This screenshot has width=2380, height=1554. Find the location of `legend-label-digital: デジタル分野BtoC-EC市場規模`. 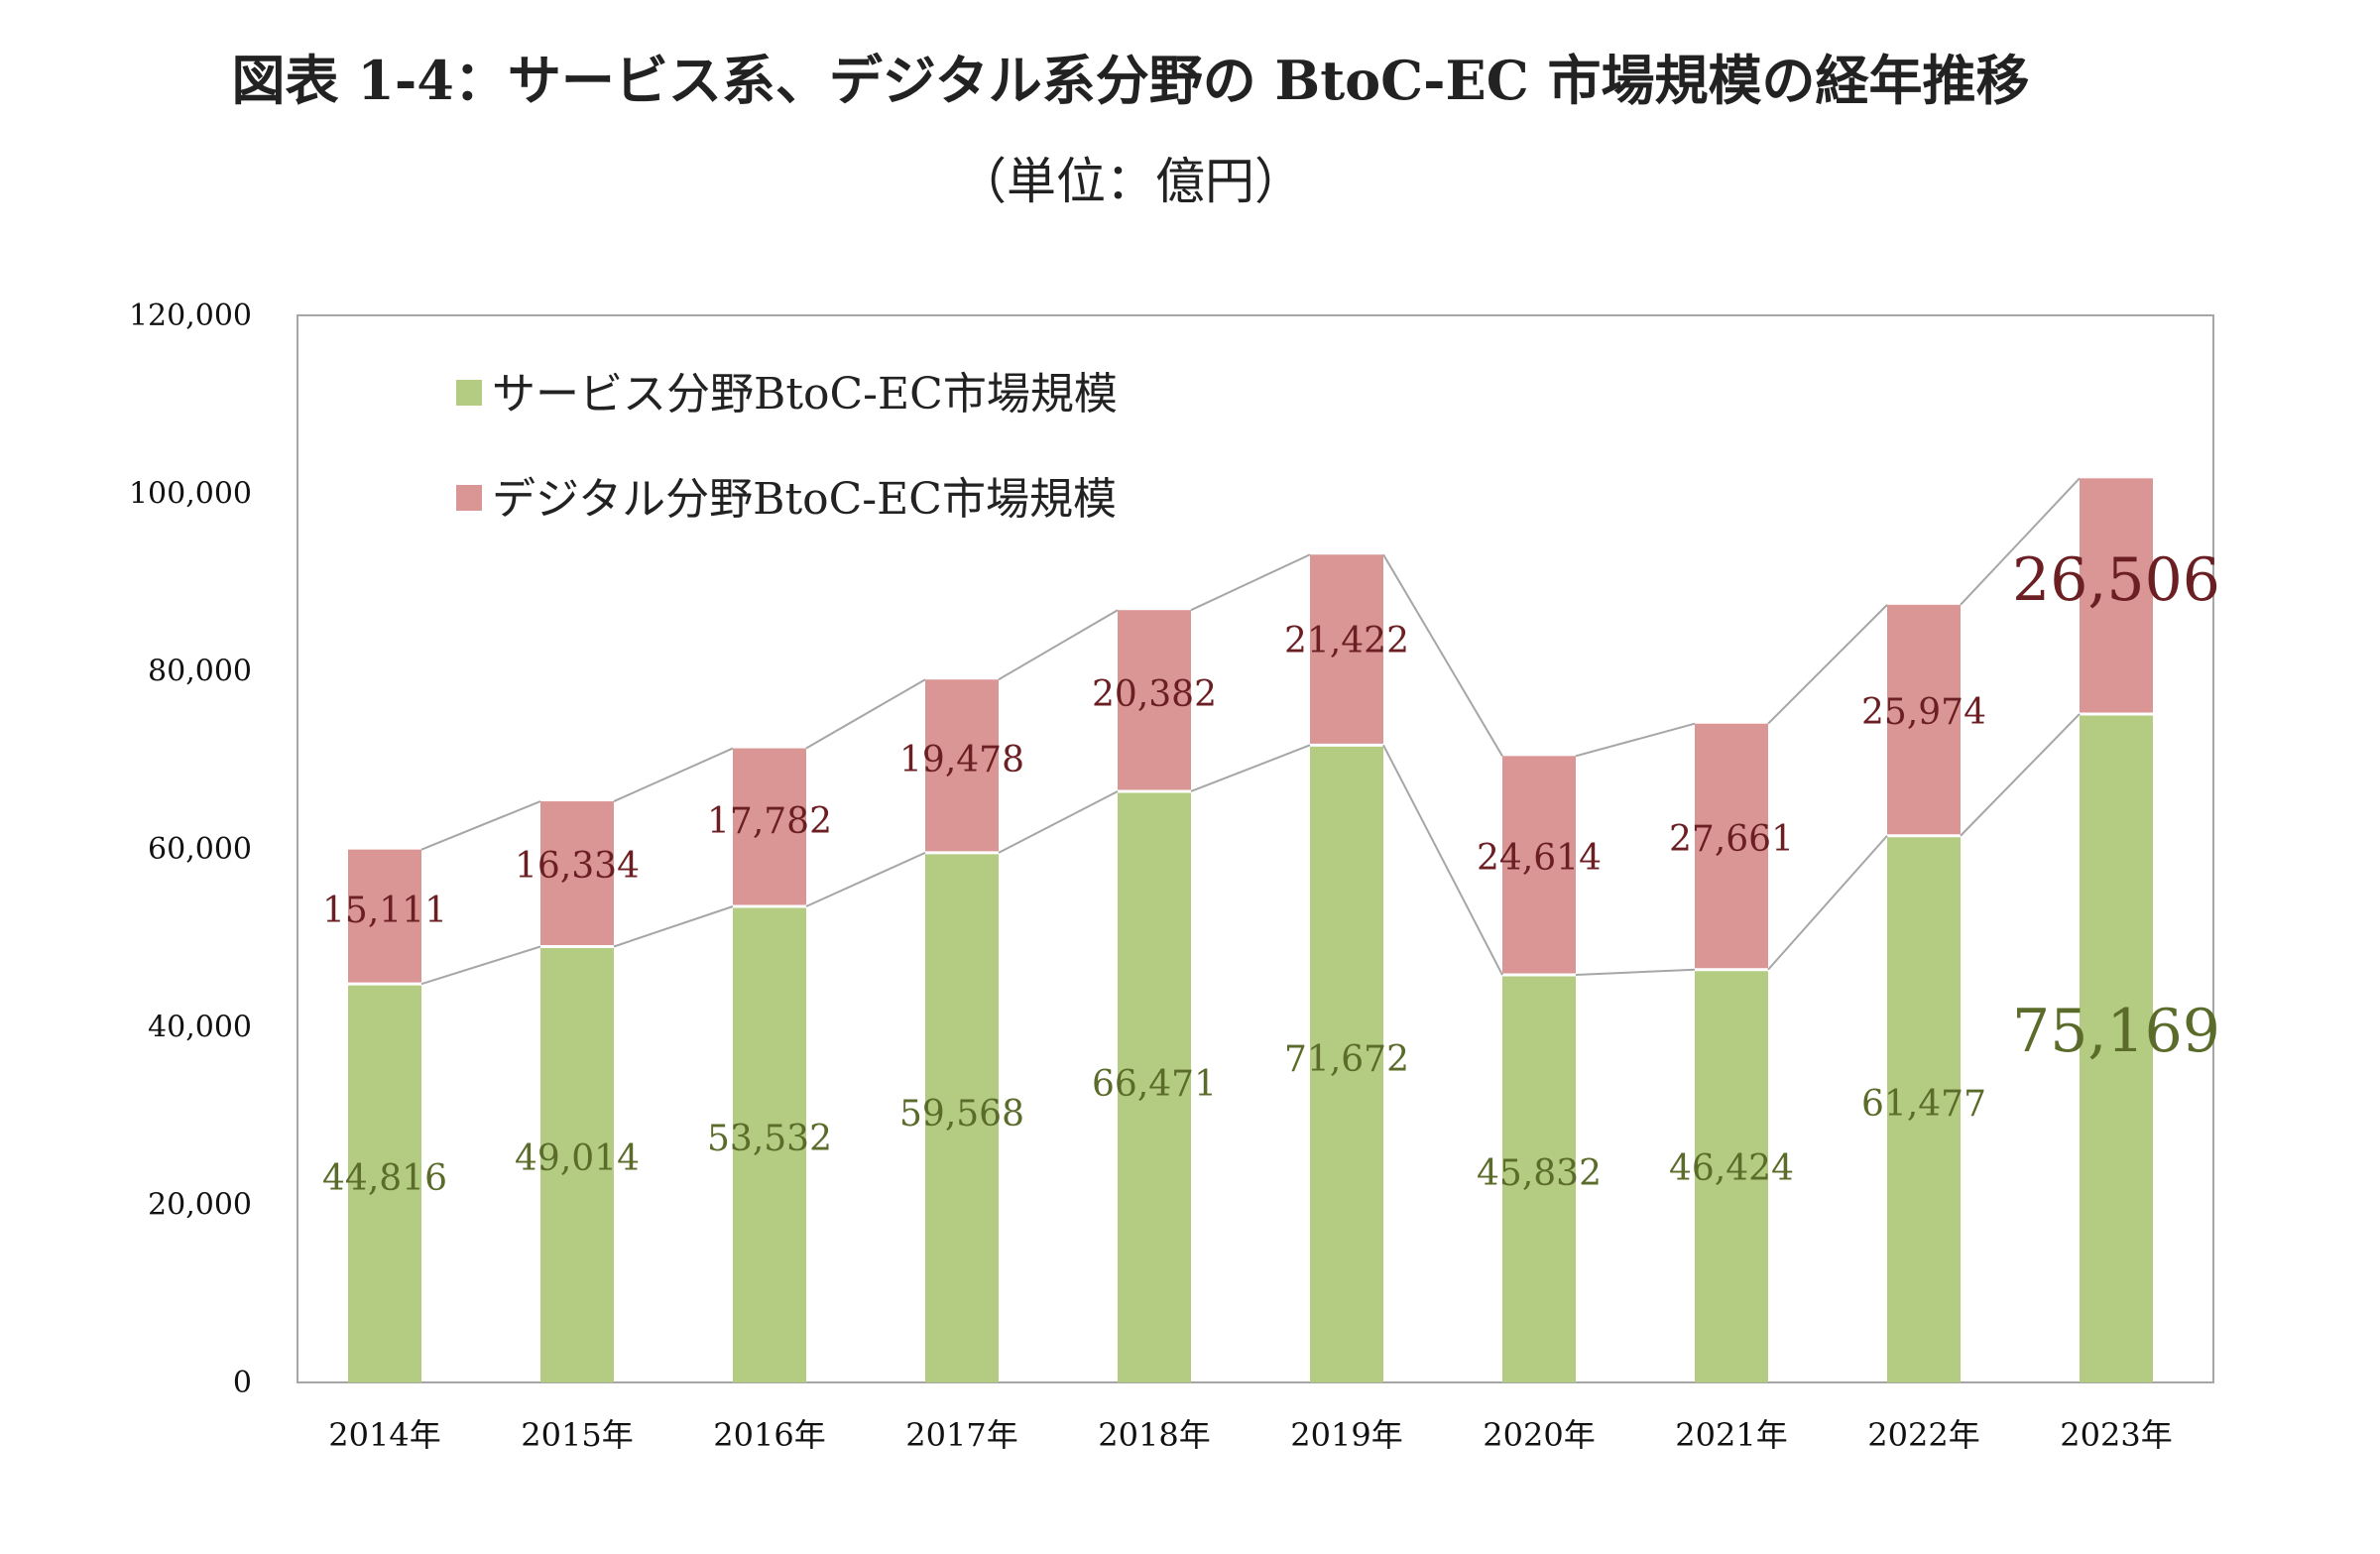

legend-label-digital: デジタル分野BtoC-EC市場規模 is located at coordinates (804, 499).